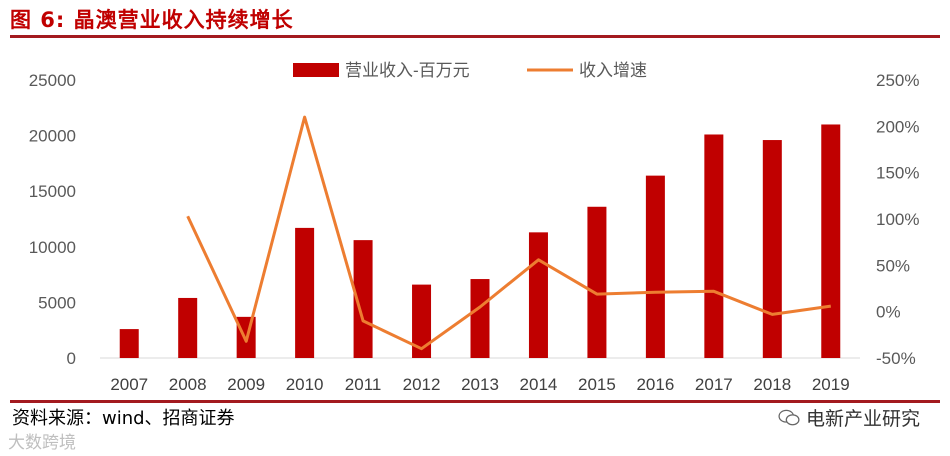 Image resolution: width=950 pixels, height=456 pixels. What do you see at coordinates (789, 417) in the screenshot?
I see `wechat-icon` at bounding box center [789, 417].